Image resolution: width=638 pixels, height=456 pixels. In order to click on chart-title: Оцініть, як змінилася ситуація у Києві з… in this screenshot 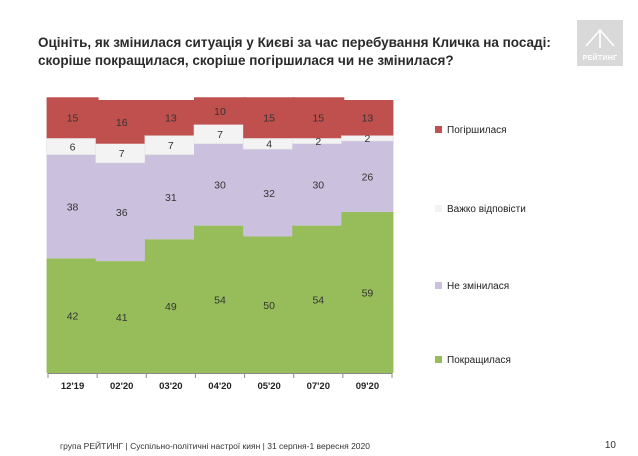, I will do `click(294, 51)`.